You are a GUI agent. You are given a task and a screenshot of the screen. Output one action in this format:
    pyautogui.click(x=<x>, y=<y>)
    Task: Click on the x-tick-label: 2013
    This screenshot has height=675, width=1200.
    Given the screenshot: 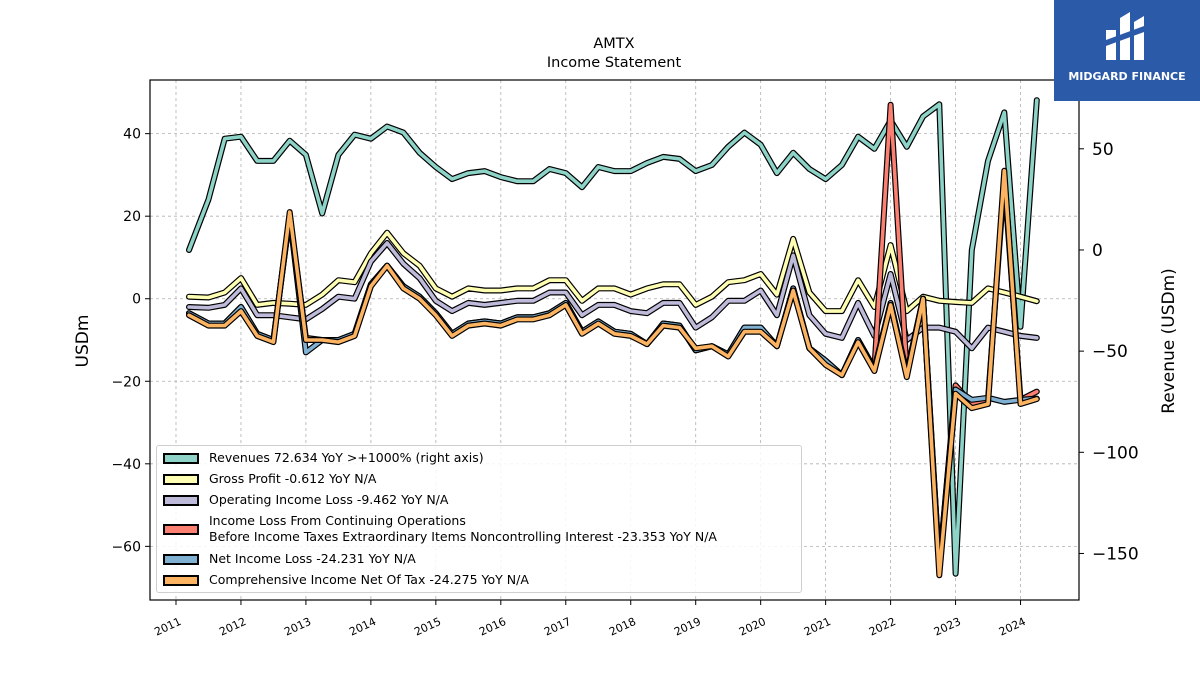 What is the action you would take?
    pyautogui.click(x=297, y=627)
    